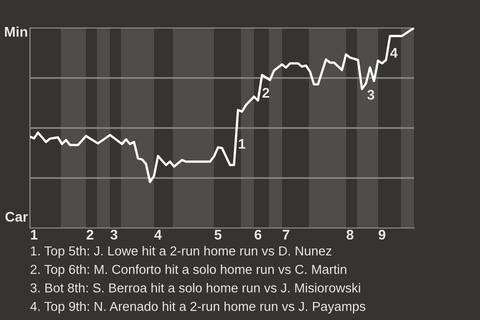 The height and width of the screenshot is (320, 480). What do you see at coordinates (266, 93) in the screenshot?
I see `annotation: 2` at bounding box center [266, 93].